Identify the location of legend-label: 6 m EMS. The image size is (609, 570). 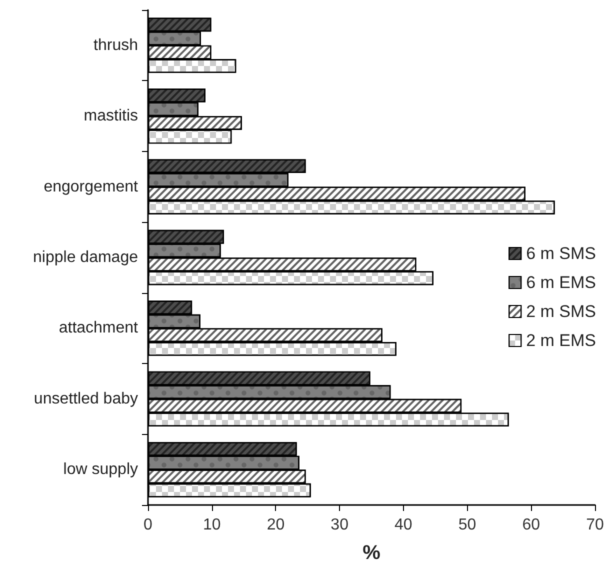
(561, 282).